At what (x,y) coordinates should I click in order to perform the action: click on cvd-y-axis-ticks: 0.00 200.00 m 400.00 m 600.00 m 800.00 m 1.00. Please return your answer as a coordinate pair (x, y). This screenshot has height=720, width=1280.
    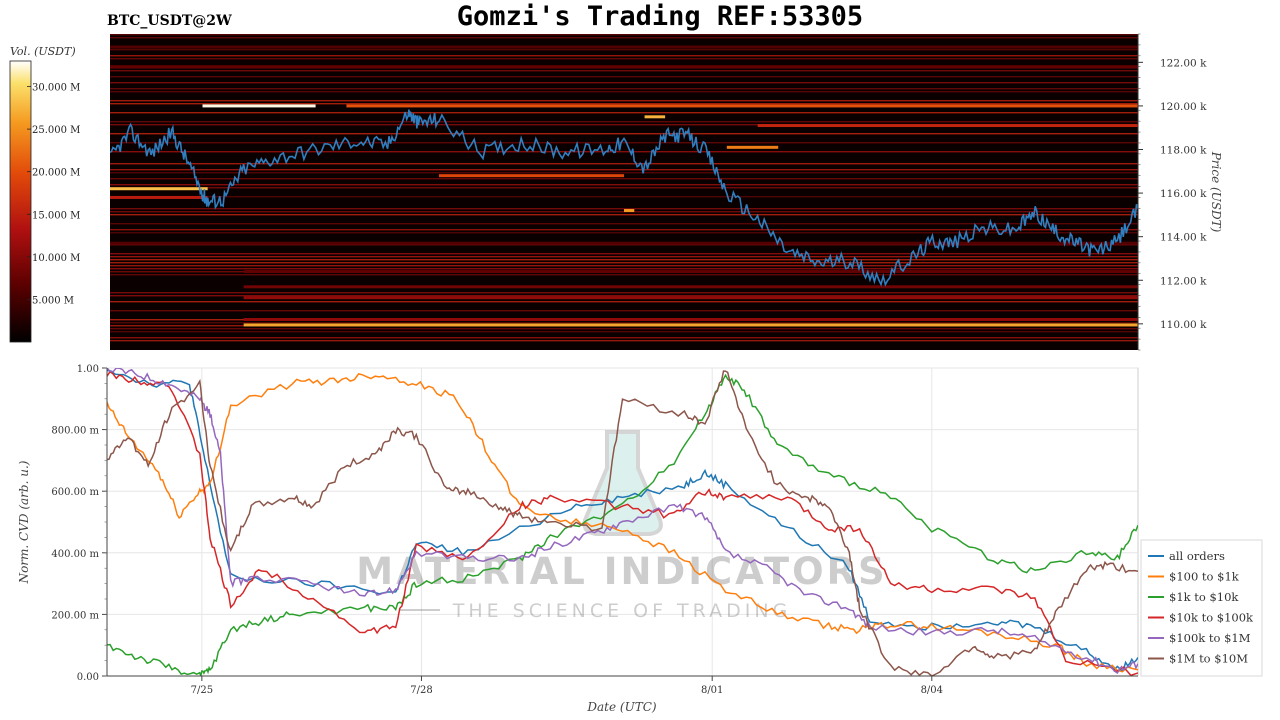
    Looking at the image, I should click on (79, 523).